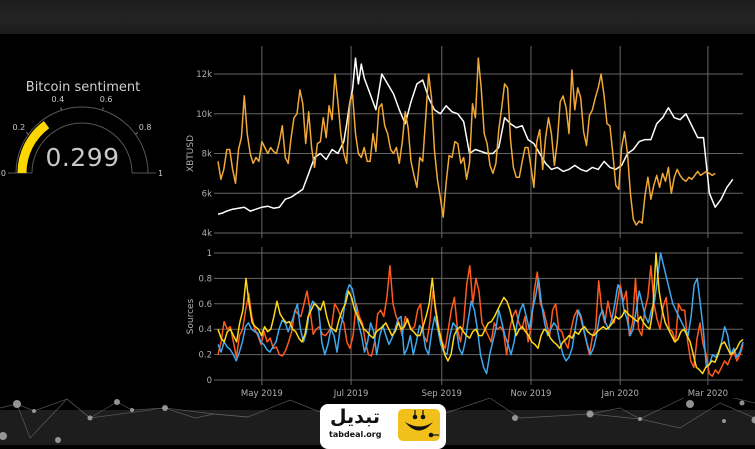 The width and height of the screenshot is (755, 449). Describe the element at coordinates (209, 254) in the screenshot. I see `y-tick-label: 1` at that location.